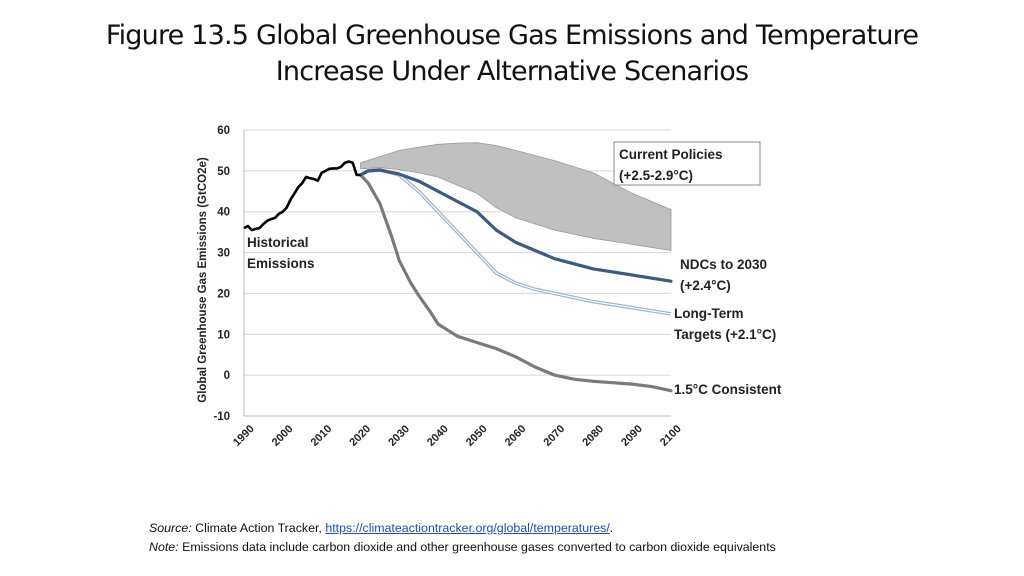 The height and width of the screenshot is (576, 1024). Describe the element at coordinates (360, 436) in the screenshot. I see `x-tick-label-3: 2020` at that location.